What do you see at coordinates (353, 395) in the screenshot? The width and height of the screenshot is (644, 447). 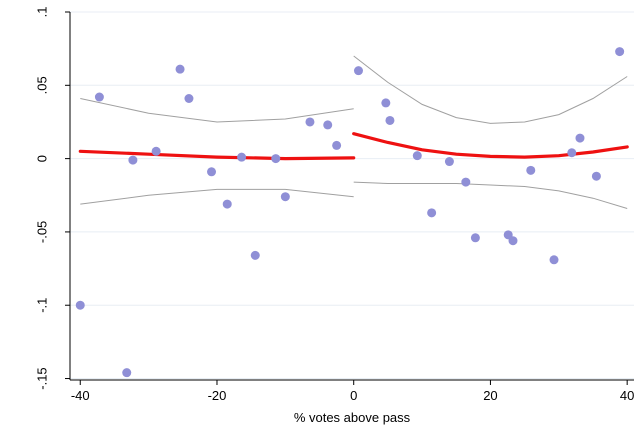 I see `x-tick-label-2: 0` at bounding box center [353, 395].